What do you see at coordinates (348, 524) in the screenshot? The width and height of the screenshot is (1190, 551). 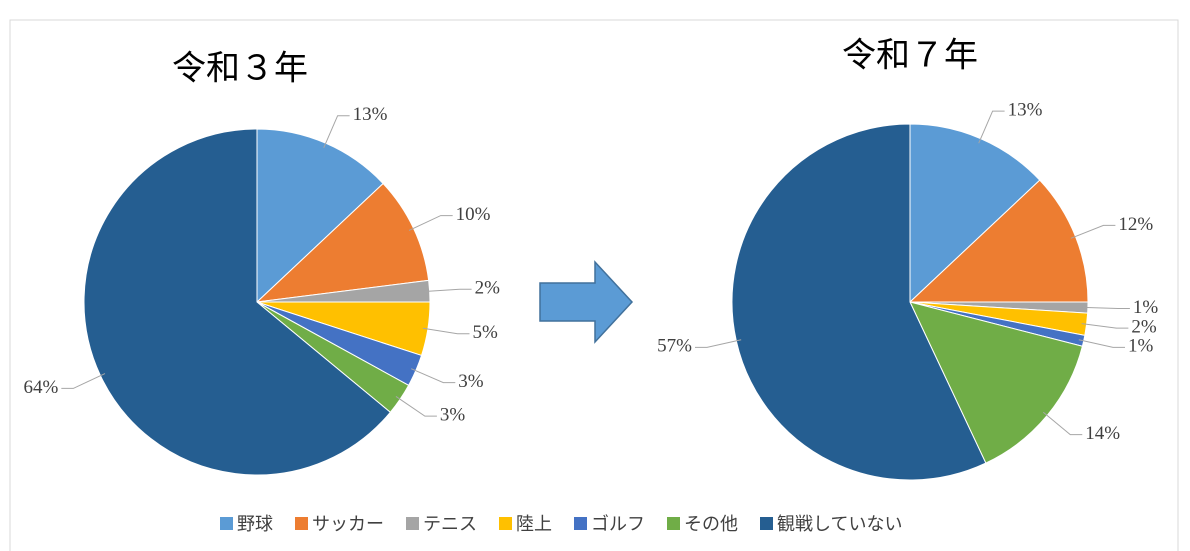 I see `legend-label: サッカー` at bounding box center [348, 524].